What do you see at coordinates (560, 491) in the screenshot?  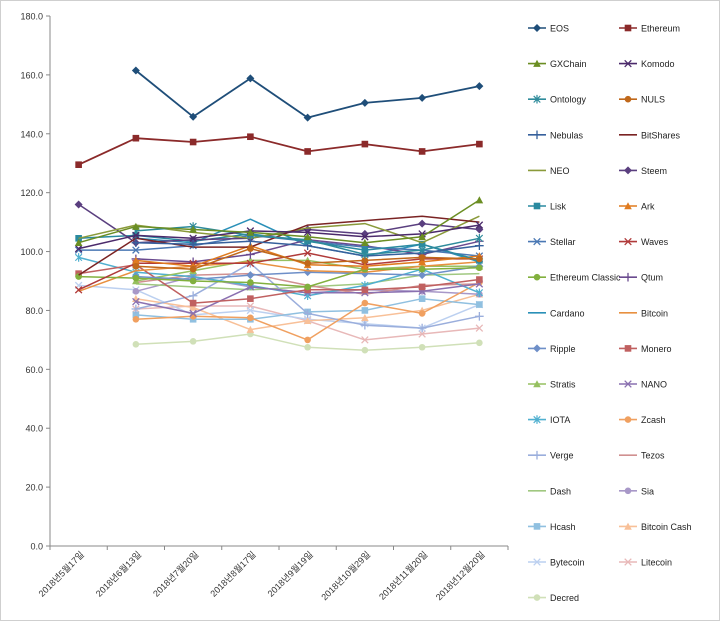 I see `legend-label: Dash` at bounding box center [560, 491].